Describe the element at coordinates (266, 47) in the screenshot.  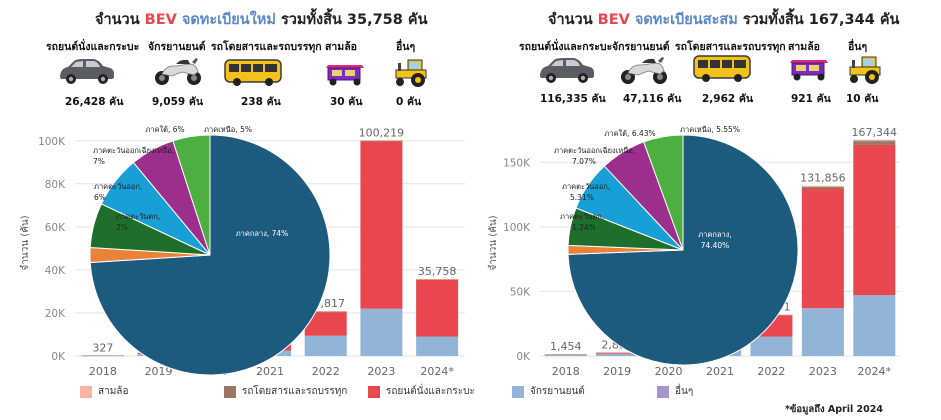
I see `left-vehicle-label-bus: รถโดยสารและรถบรรทุก` at that location.